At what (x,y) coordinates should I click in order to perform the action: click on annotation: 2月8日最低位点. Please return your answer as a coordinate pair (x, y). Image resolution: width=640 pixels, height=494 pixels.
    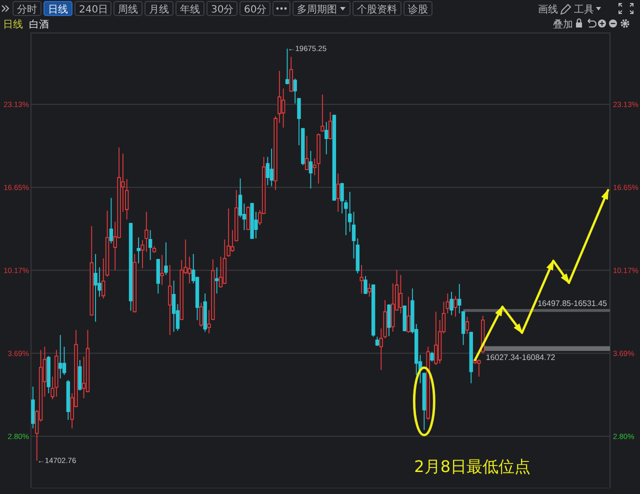
    Looking at the image, I should click on (472, 466).